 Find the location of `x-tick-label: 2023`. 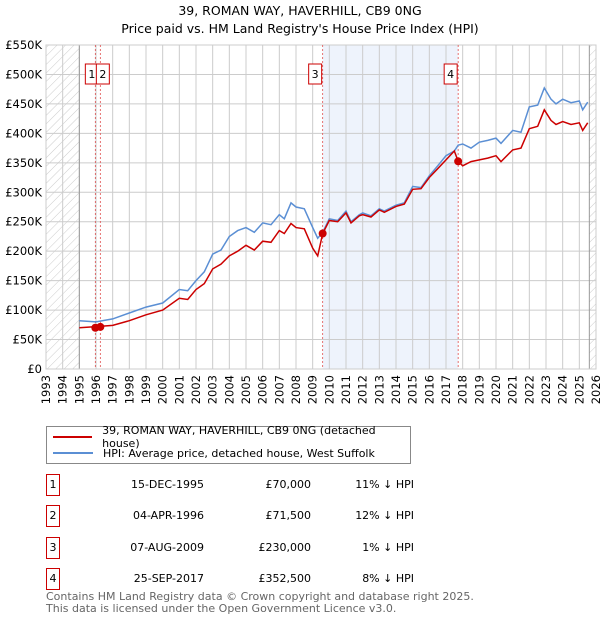

x-tick-label: 2023 is located at coordinates (546, 389).